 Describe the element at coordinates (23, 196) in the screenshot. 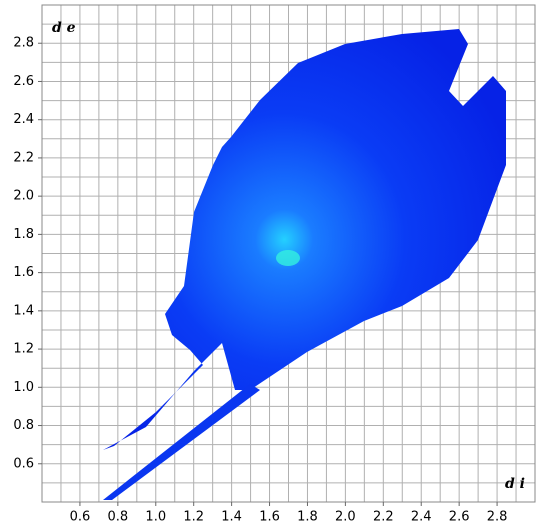

I see `y-tick-label: 2.0` at that location.